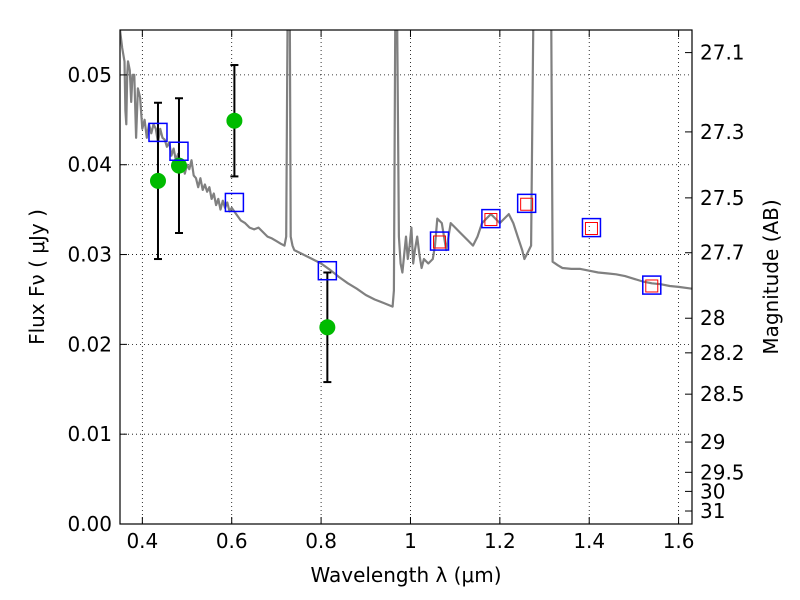 This screenshot has height=600, width=800. I want to click on y2-axis-label: Magnitude (AB), so click(771, 276).